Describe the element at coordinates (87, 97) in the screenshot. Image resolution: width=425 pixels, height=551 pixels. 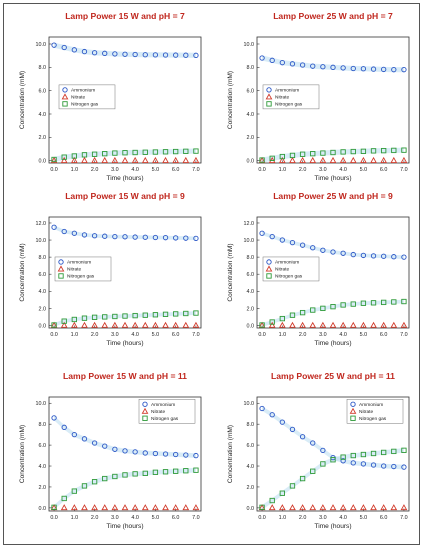
I see `legend-box` at that location.